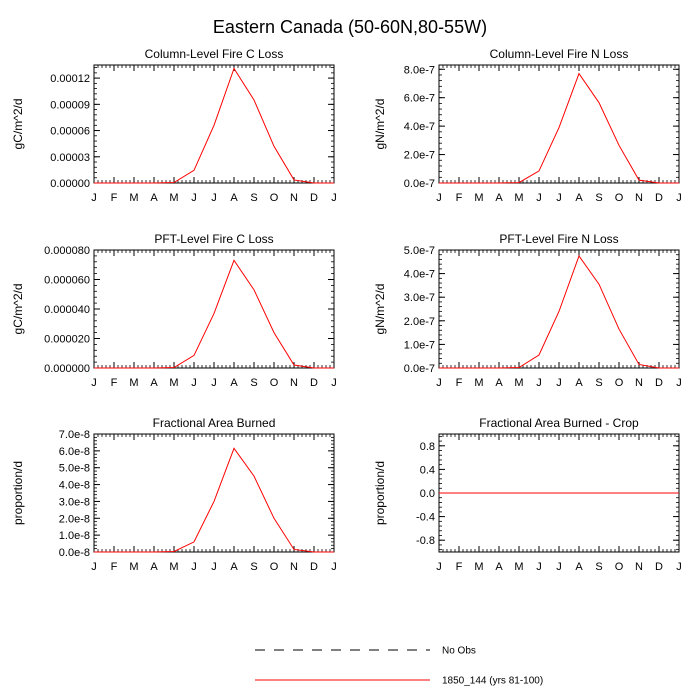 Image resolution: width=700 pixels, height=700 pixels. Describe the element at coordinates (419, 298) in the screenshot. I see `y-tick-label: 3.0e-7` at that location.